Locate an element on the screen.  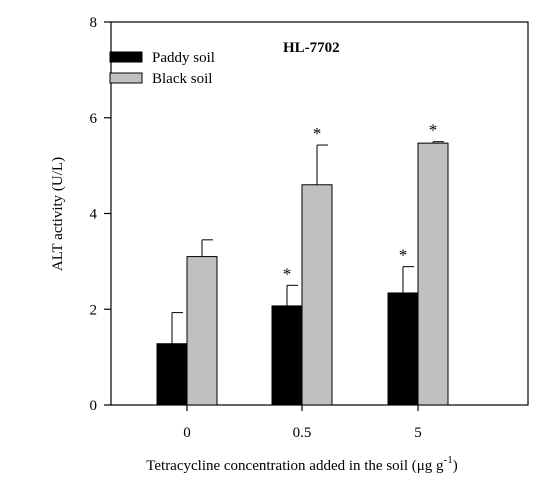
significance-marker-paddy-soil-2: * is located at coordinates (403, 255).